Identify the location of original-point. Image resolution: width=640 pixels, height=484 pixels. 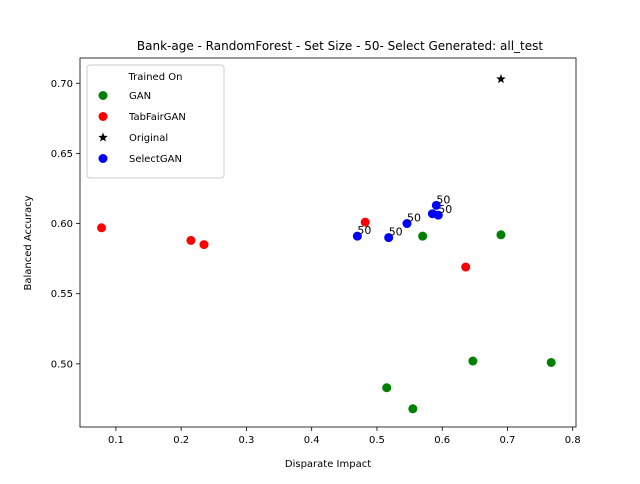
(501, 79).